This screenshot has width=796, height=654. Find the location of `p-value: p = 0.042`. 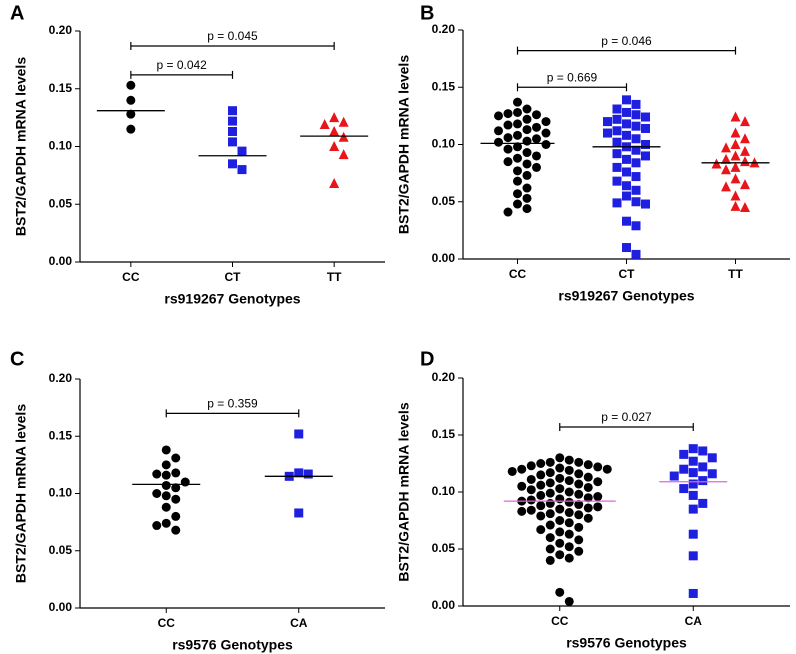

p-value: p = 0.042 is located at coordinates (181, 65).